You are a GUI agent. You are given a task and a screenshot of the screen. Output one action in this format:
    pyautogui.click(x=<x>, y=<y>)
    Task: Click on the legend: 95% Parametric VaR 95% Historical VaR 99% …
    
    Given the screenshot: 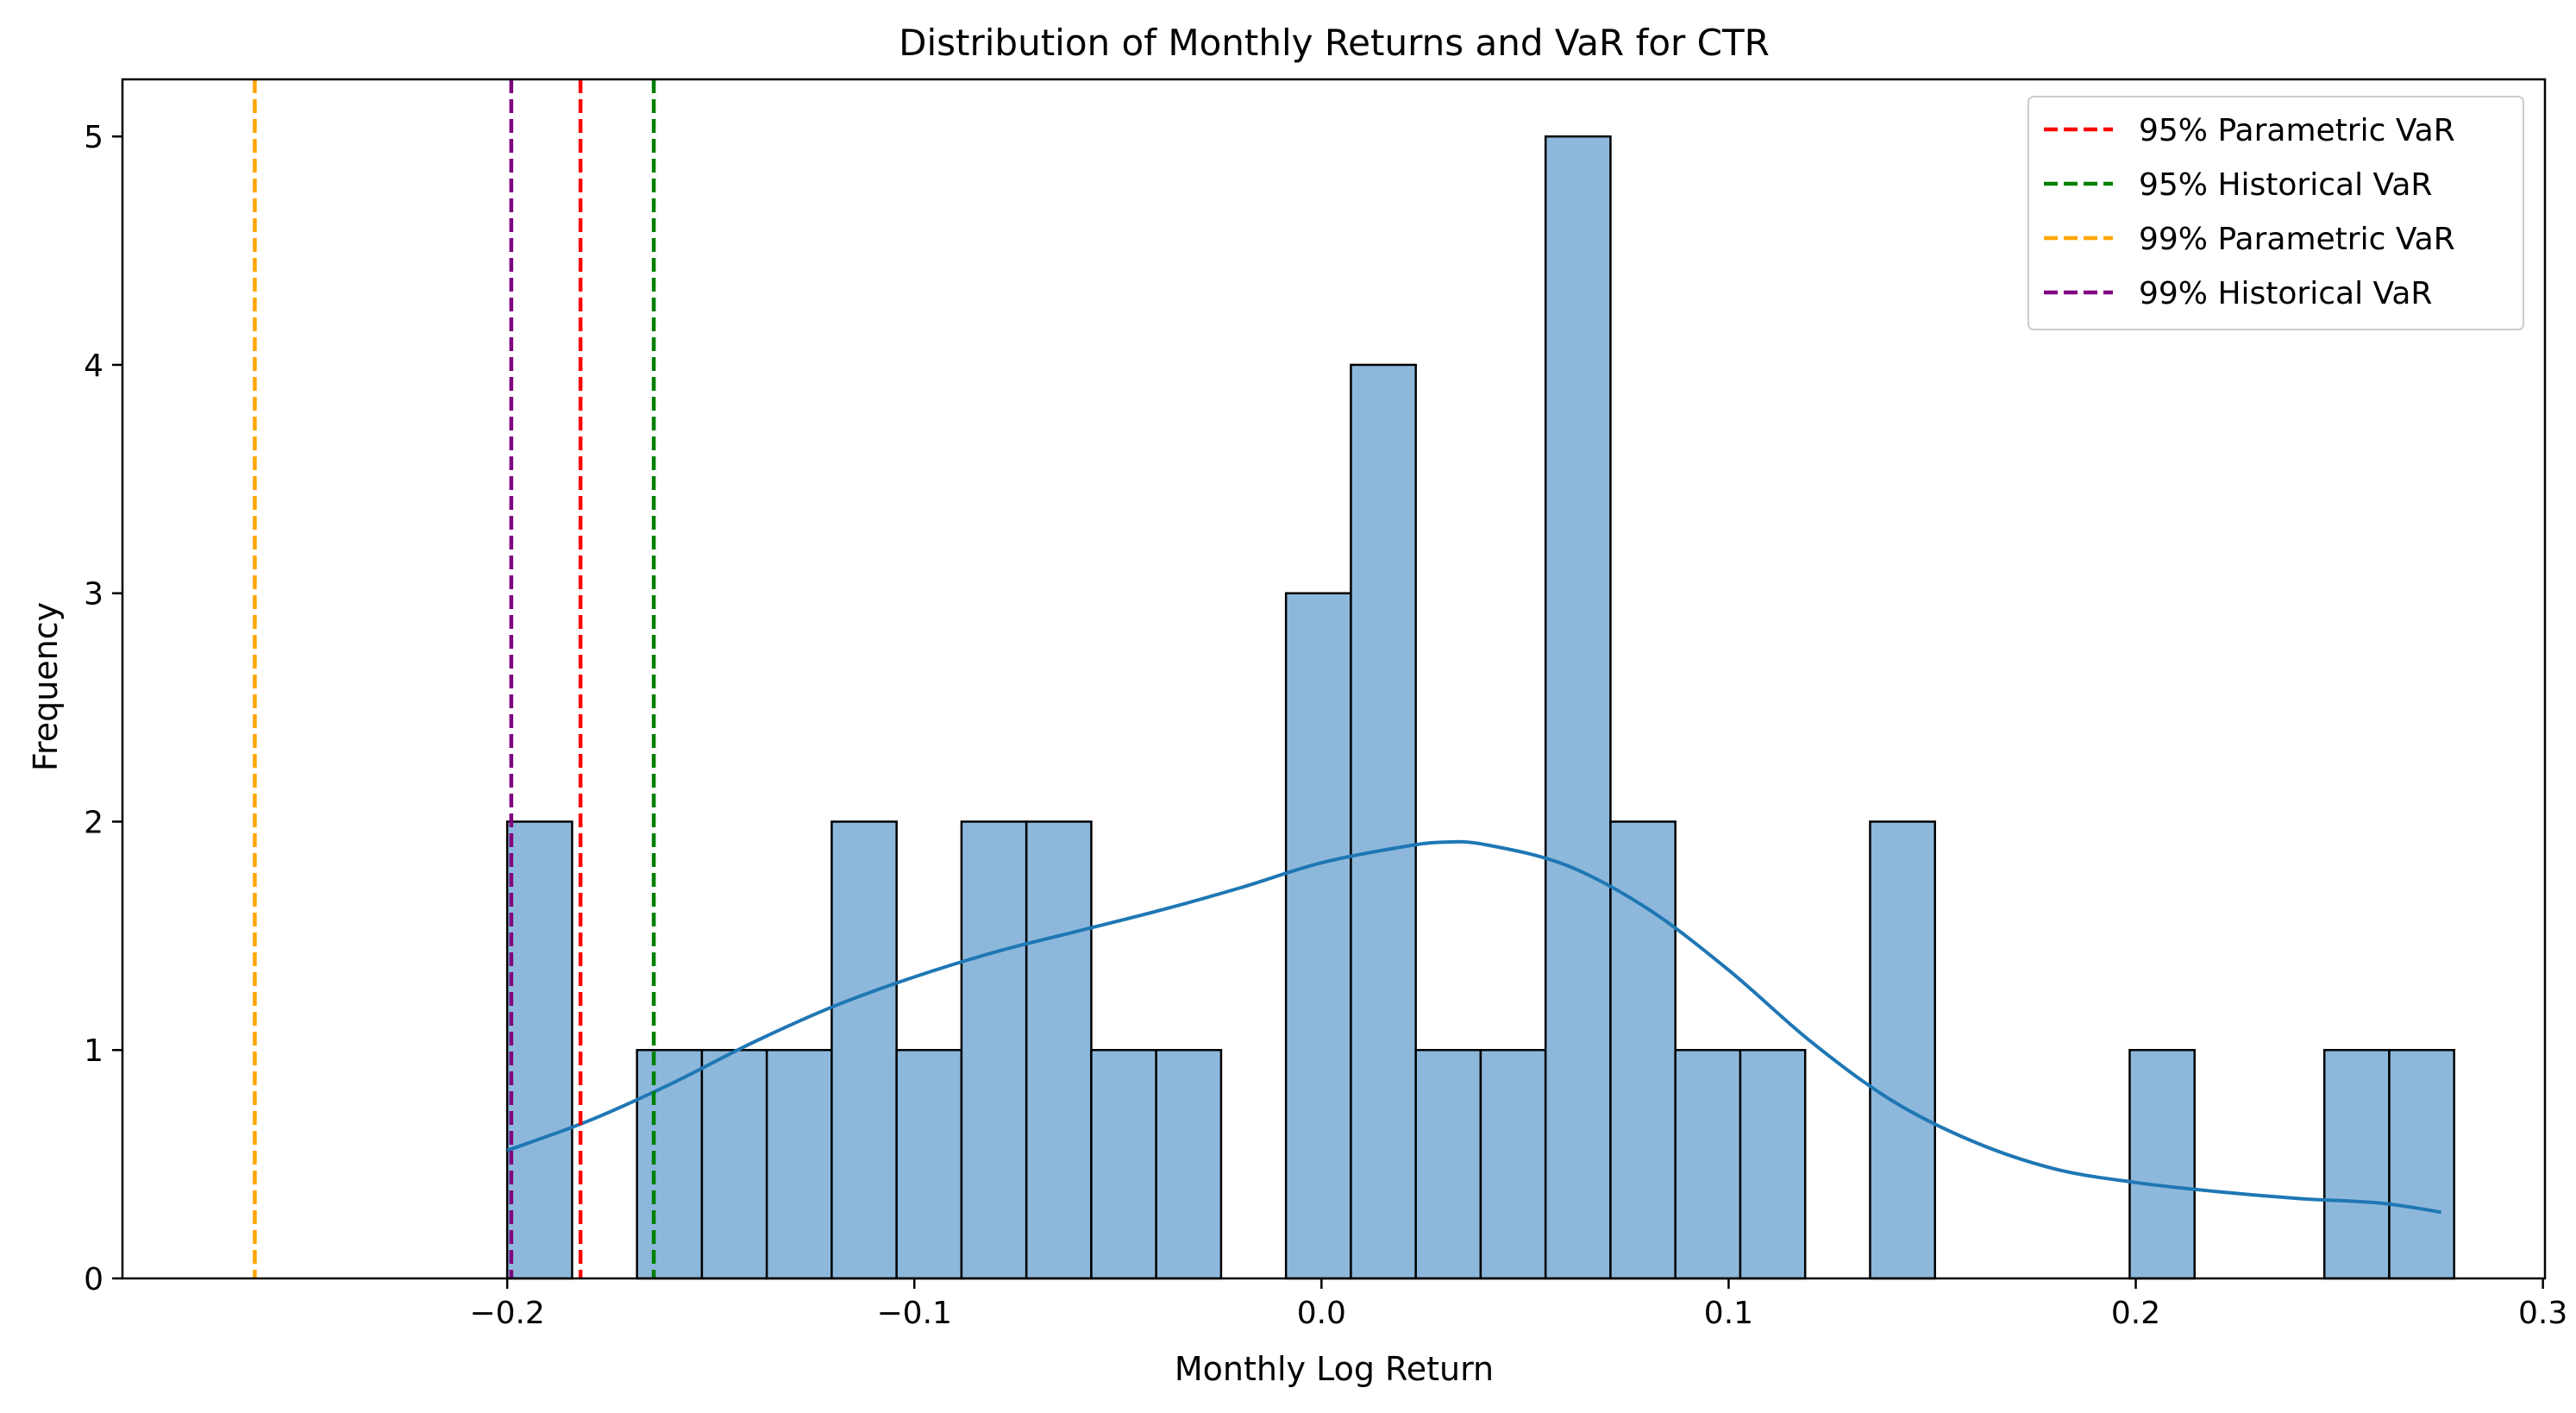 What is the action you would take?
    pyautogui.click(x=2276, y=213)
    